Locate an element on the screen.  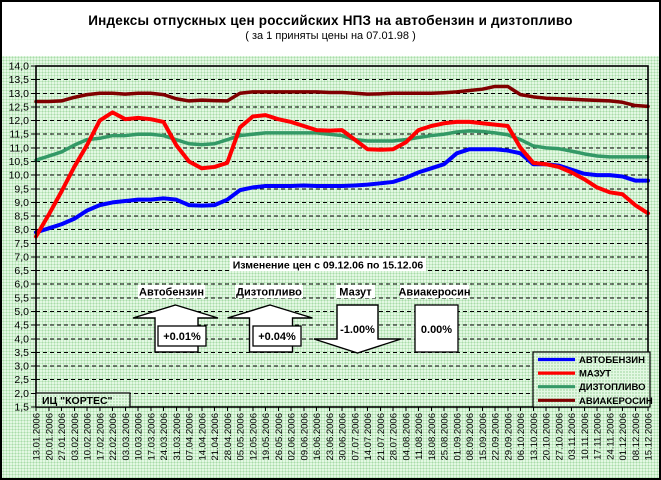
x-tick-label: 08.12.2006 is located at coordinates (636, 437).